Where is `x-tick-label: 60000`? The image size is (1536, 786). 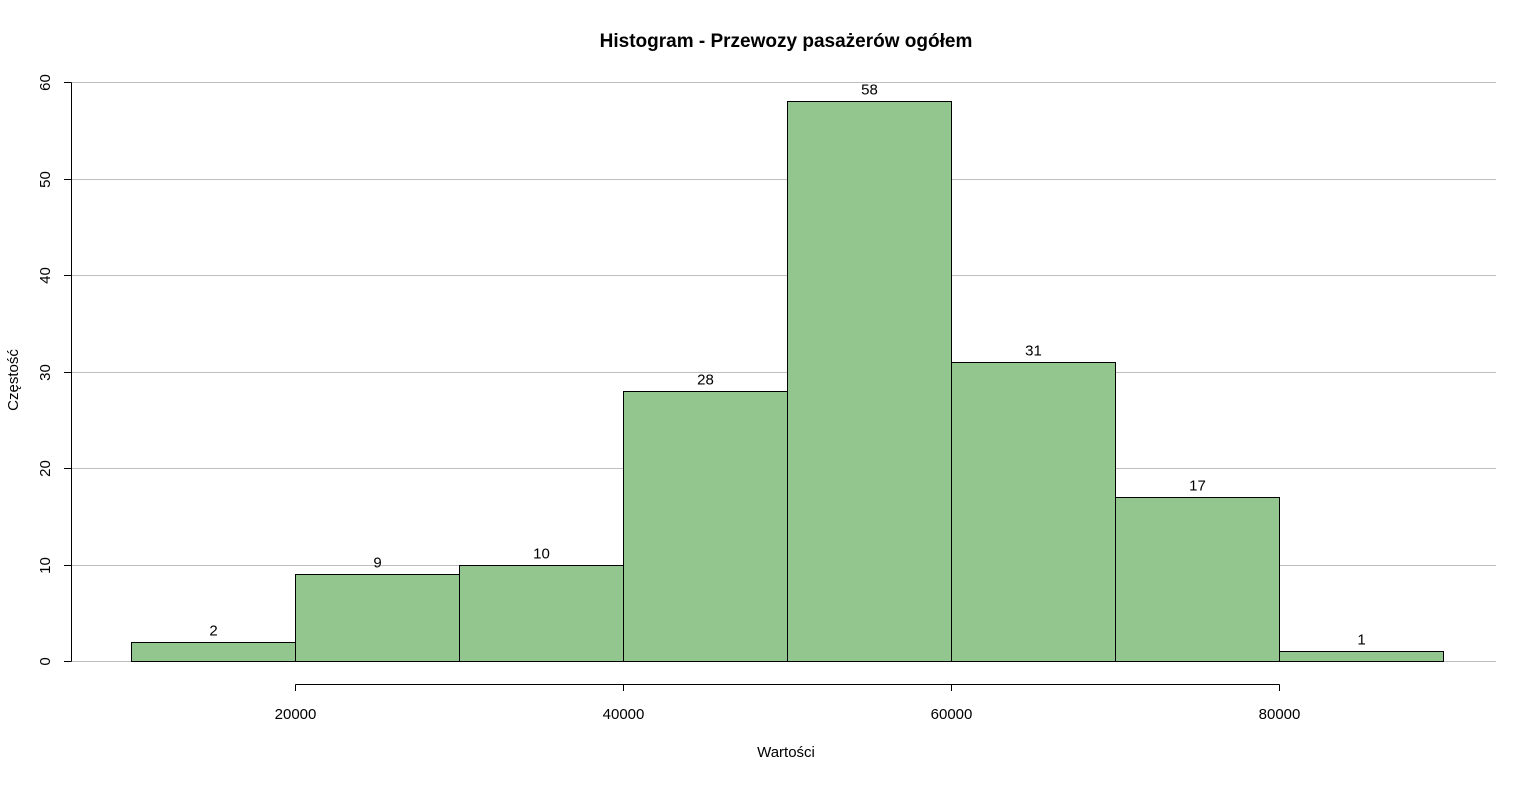
x-tick-label: 60000 is located at coordinates (952, 714).